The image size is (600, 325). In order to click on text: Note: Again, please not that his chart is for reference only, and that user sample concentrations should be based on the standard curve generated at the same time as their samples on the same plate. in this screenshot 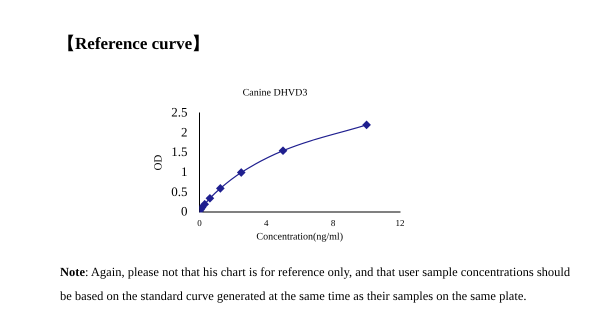, I will do `click(316, 284)`.